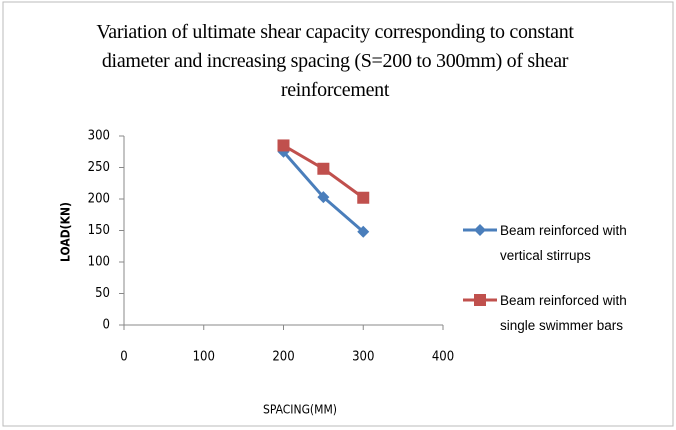 The image size is (676, 430). What do you see at coordinates (563, 313) in the screenshot?
I see `legend-label: Beam reinforced with single swimmer bars` at bounding box center [563, 313].